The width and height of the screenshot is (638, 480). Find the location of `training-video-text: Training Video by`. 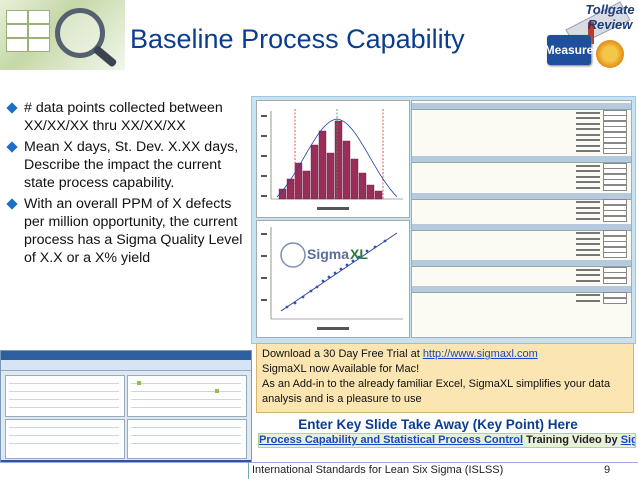

training-video-text: Training Video by is located at coordinates (572, 440).